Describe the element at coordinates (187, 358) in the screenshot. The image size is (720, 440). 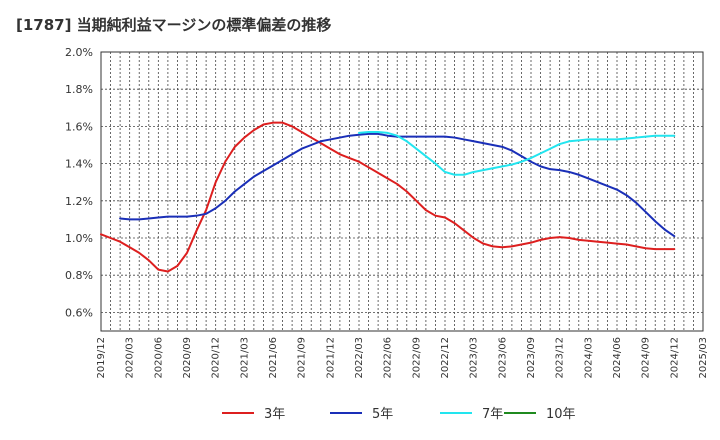
I see `x-tick-label: 2020/09` at that location.